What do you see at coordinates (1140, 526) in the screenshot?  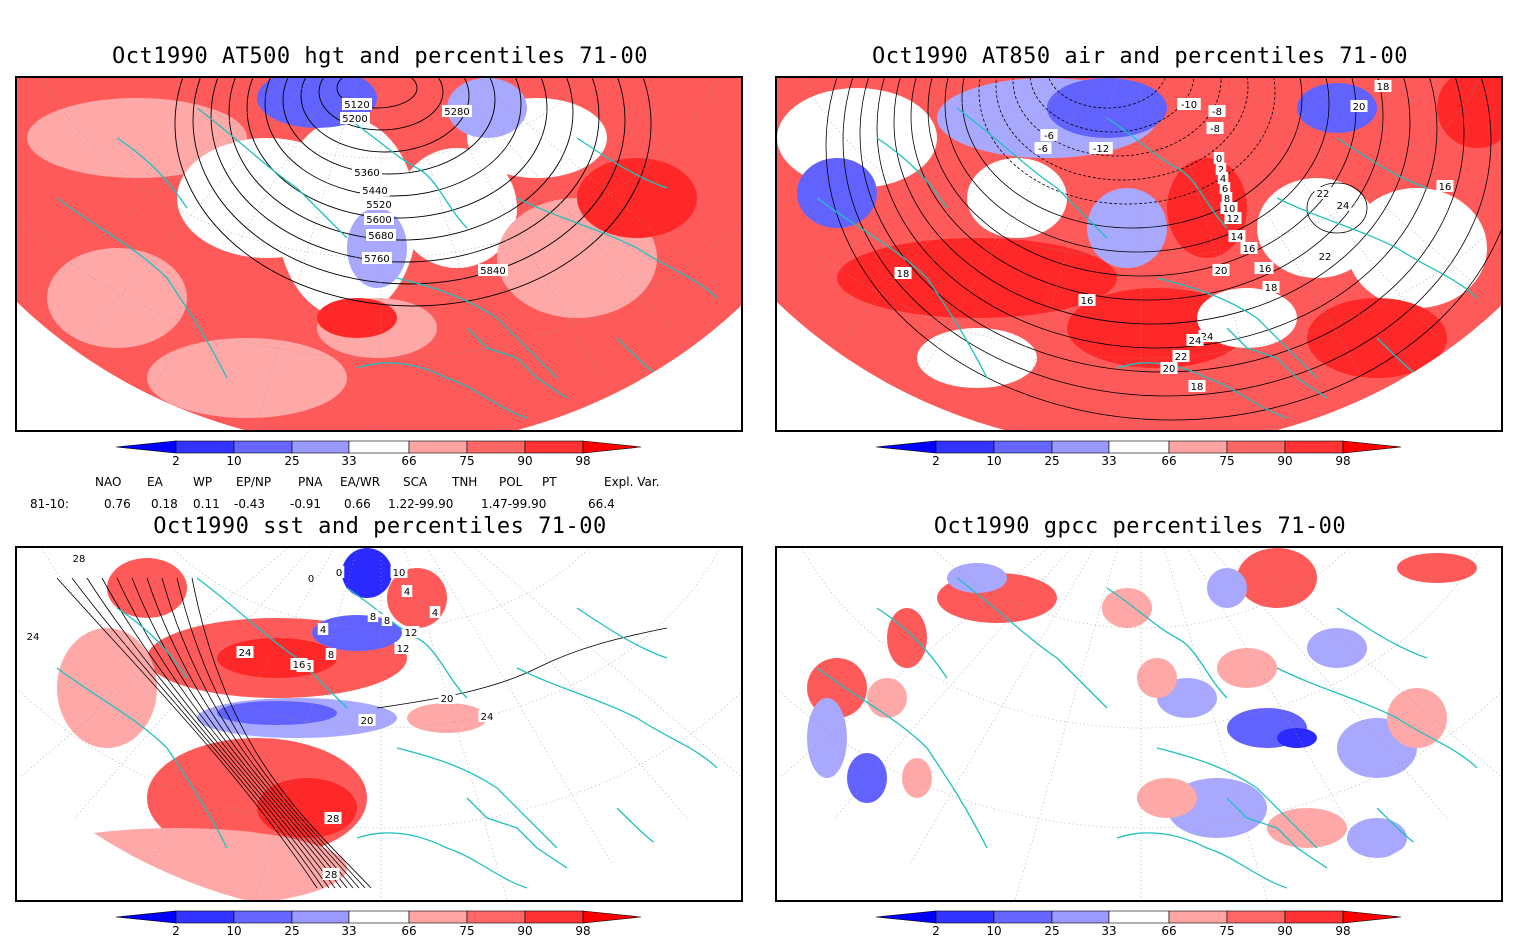 I see `panel-title-gpcc: Oct1990 gpcc percentiles 71-00` at bounding box center [1140, 526].